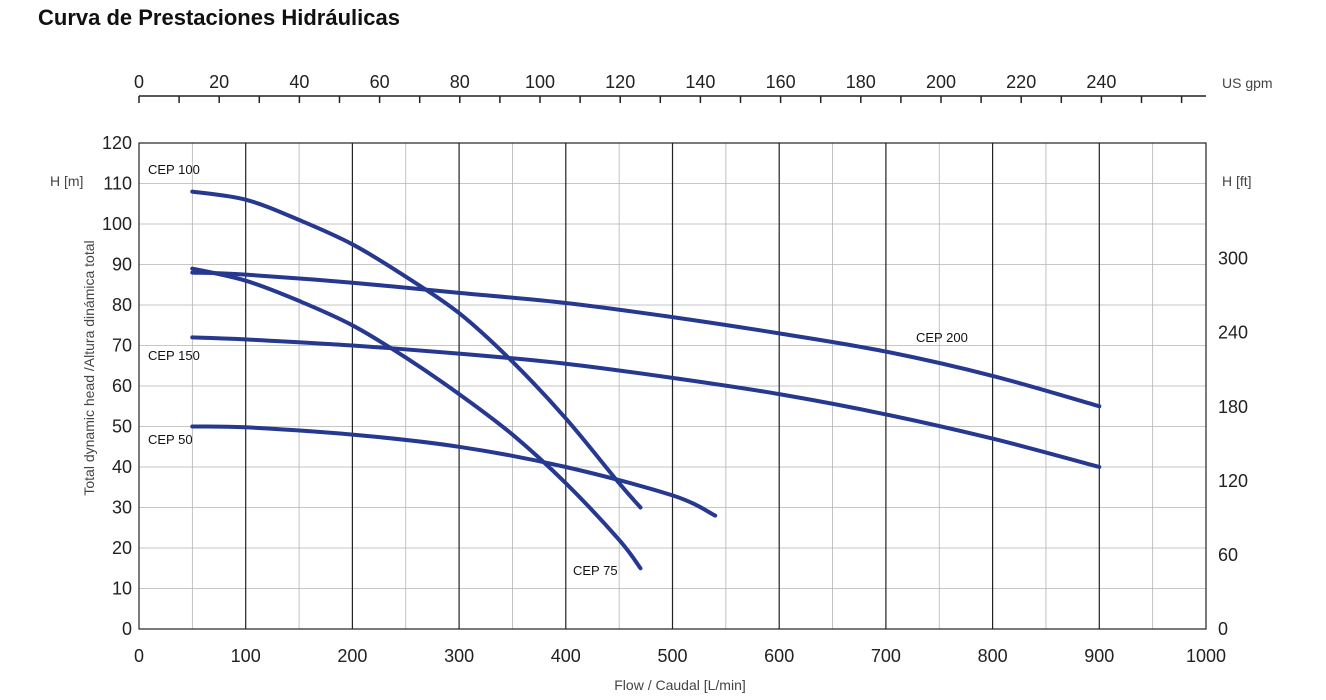 The height and width of the screenshot is (700, 1326). Describe the element at coordinates (942, 337) in the screenshot. I see `series-label-cep-200: CEP 200` at that location.